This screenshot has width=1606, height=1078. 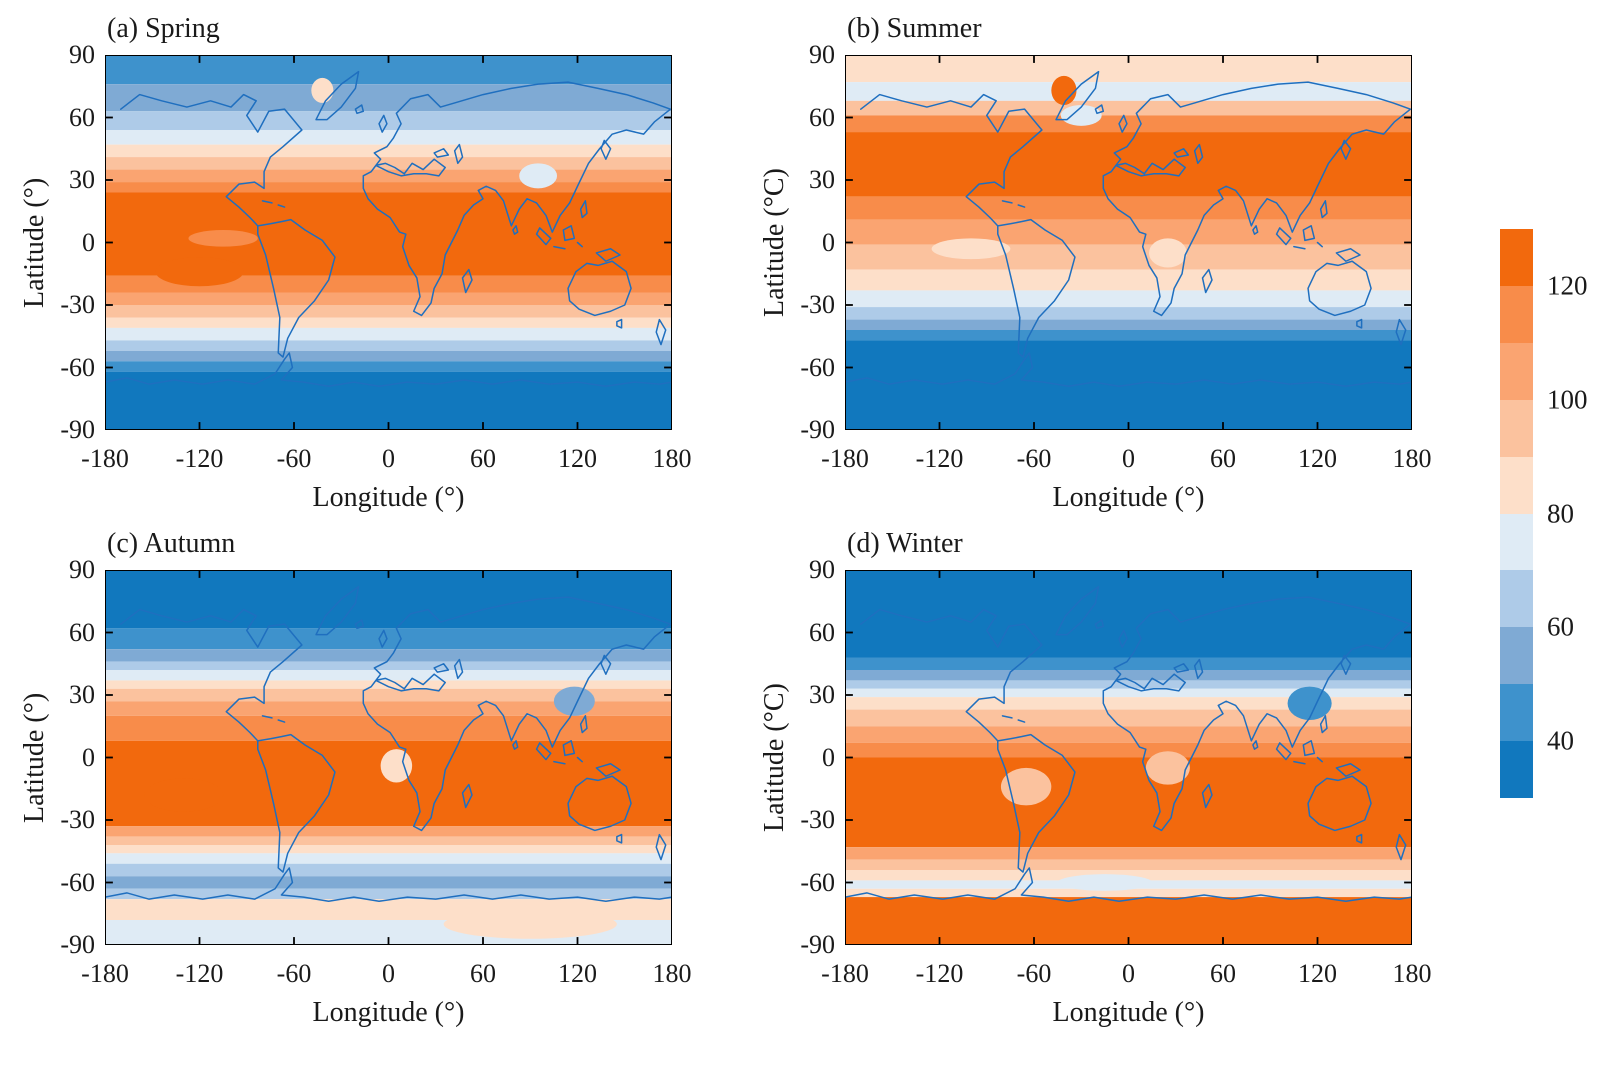 What do you see at coordinates (163, 28) in the screenshot?
I see `panel-title: (a) Spring` at bounding box center [163, 28].